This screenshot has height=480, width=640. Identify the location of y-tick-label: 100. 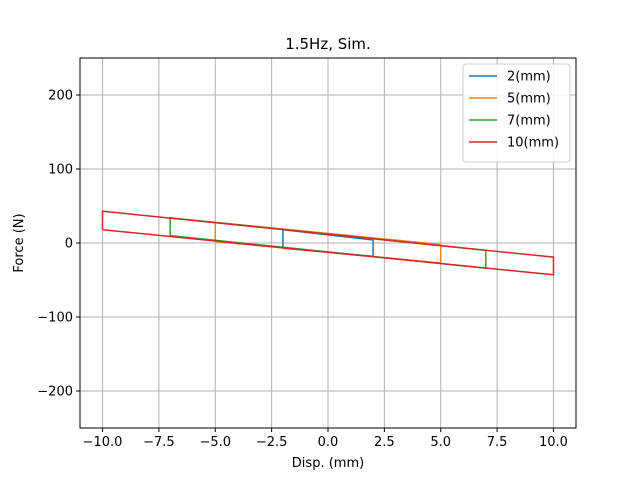
(60, 170).